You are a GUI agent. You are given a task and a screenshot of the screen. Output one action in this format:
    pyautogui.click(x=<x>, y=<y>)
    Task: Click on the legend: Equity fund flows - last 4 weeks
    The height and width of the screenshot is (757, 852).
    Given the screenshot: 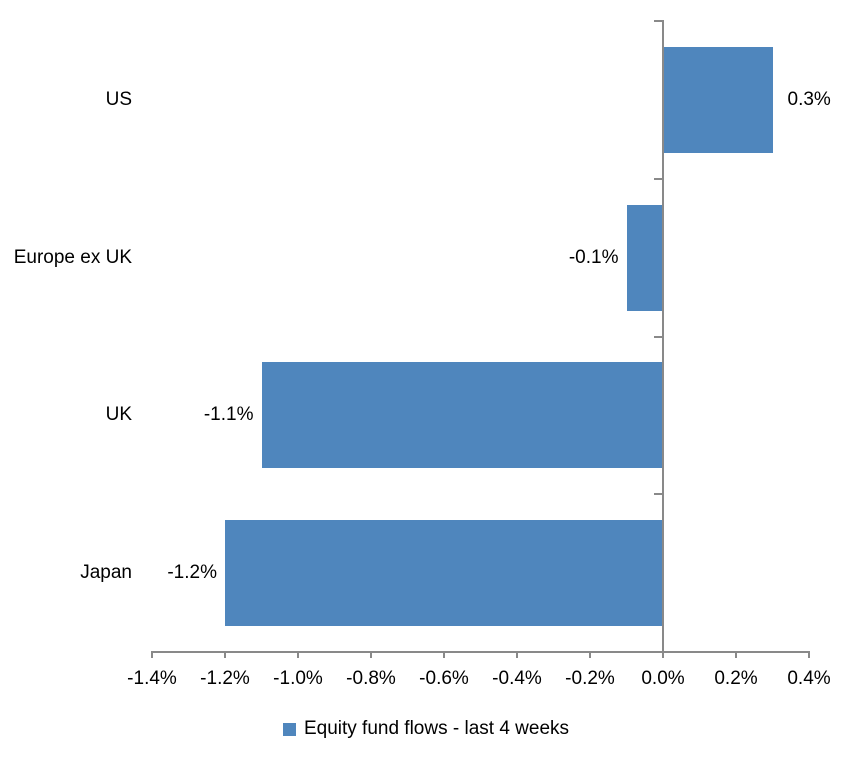 What is the action you would take?
    pyautogui.click(x=426, y=729)
    